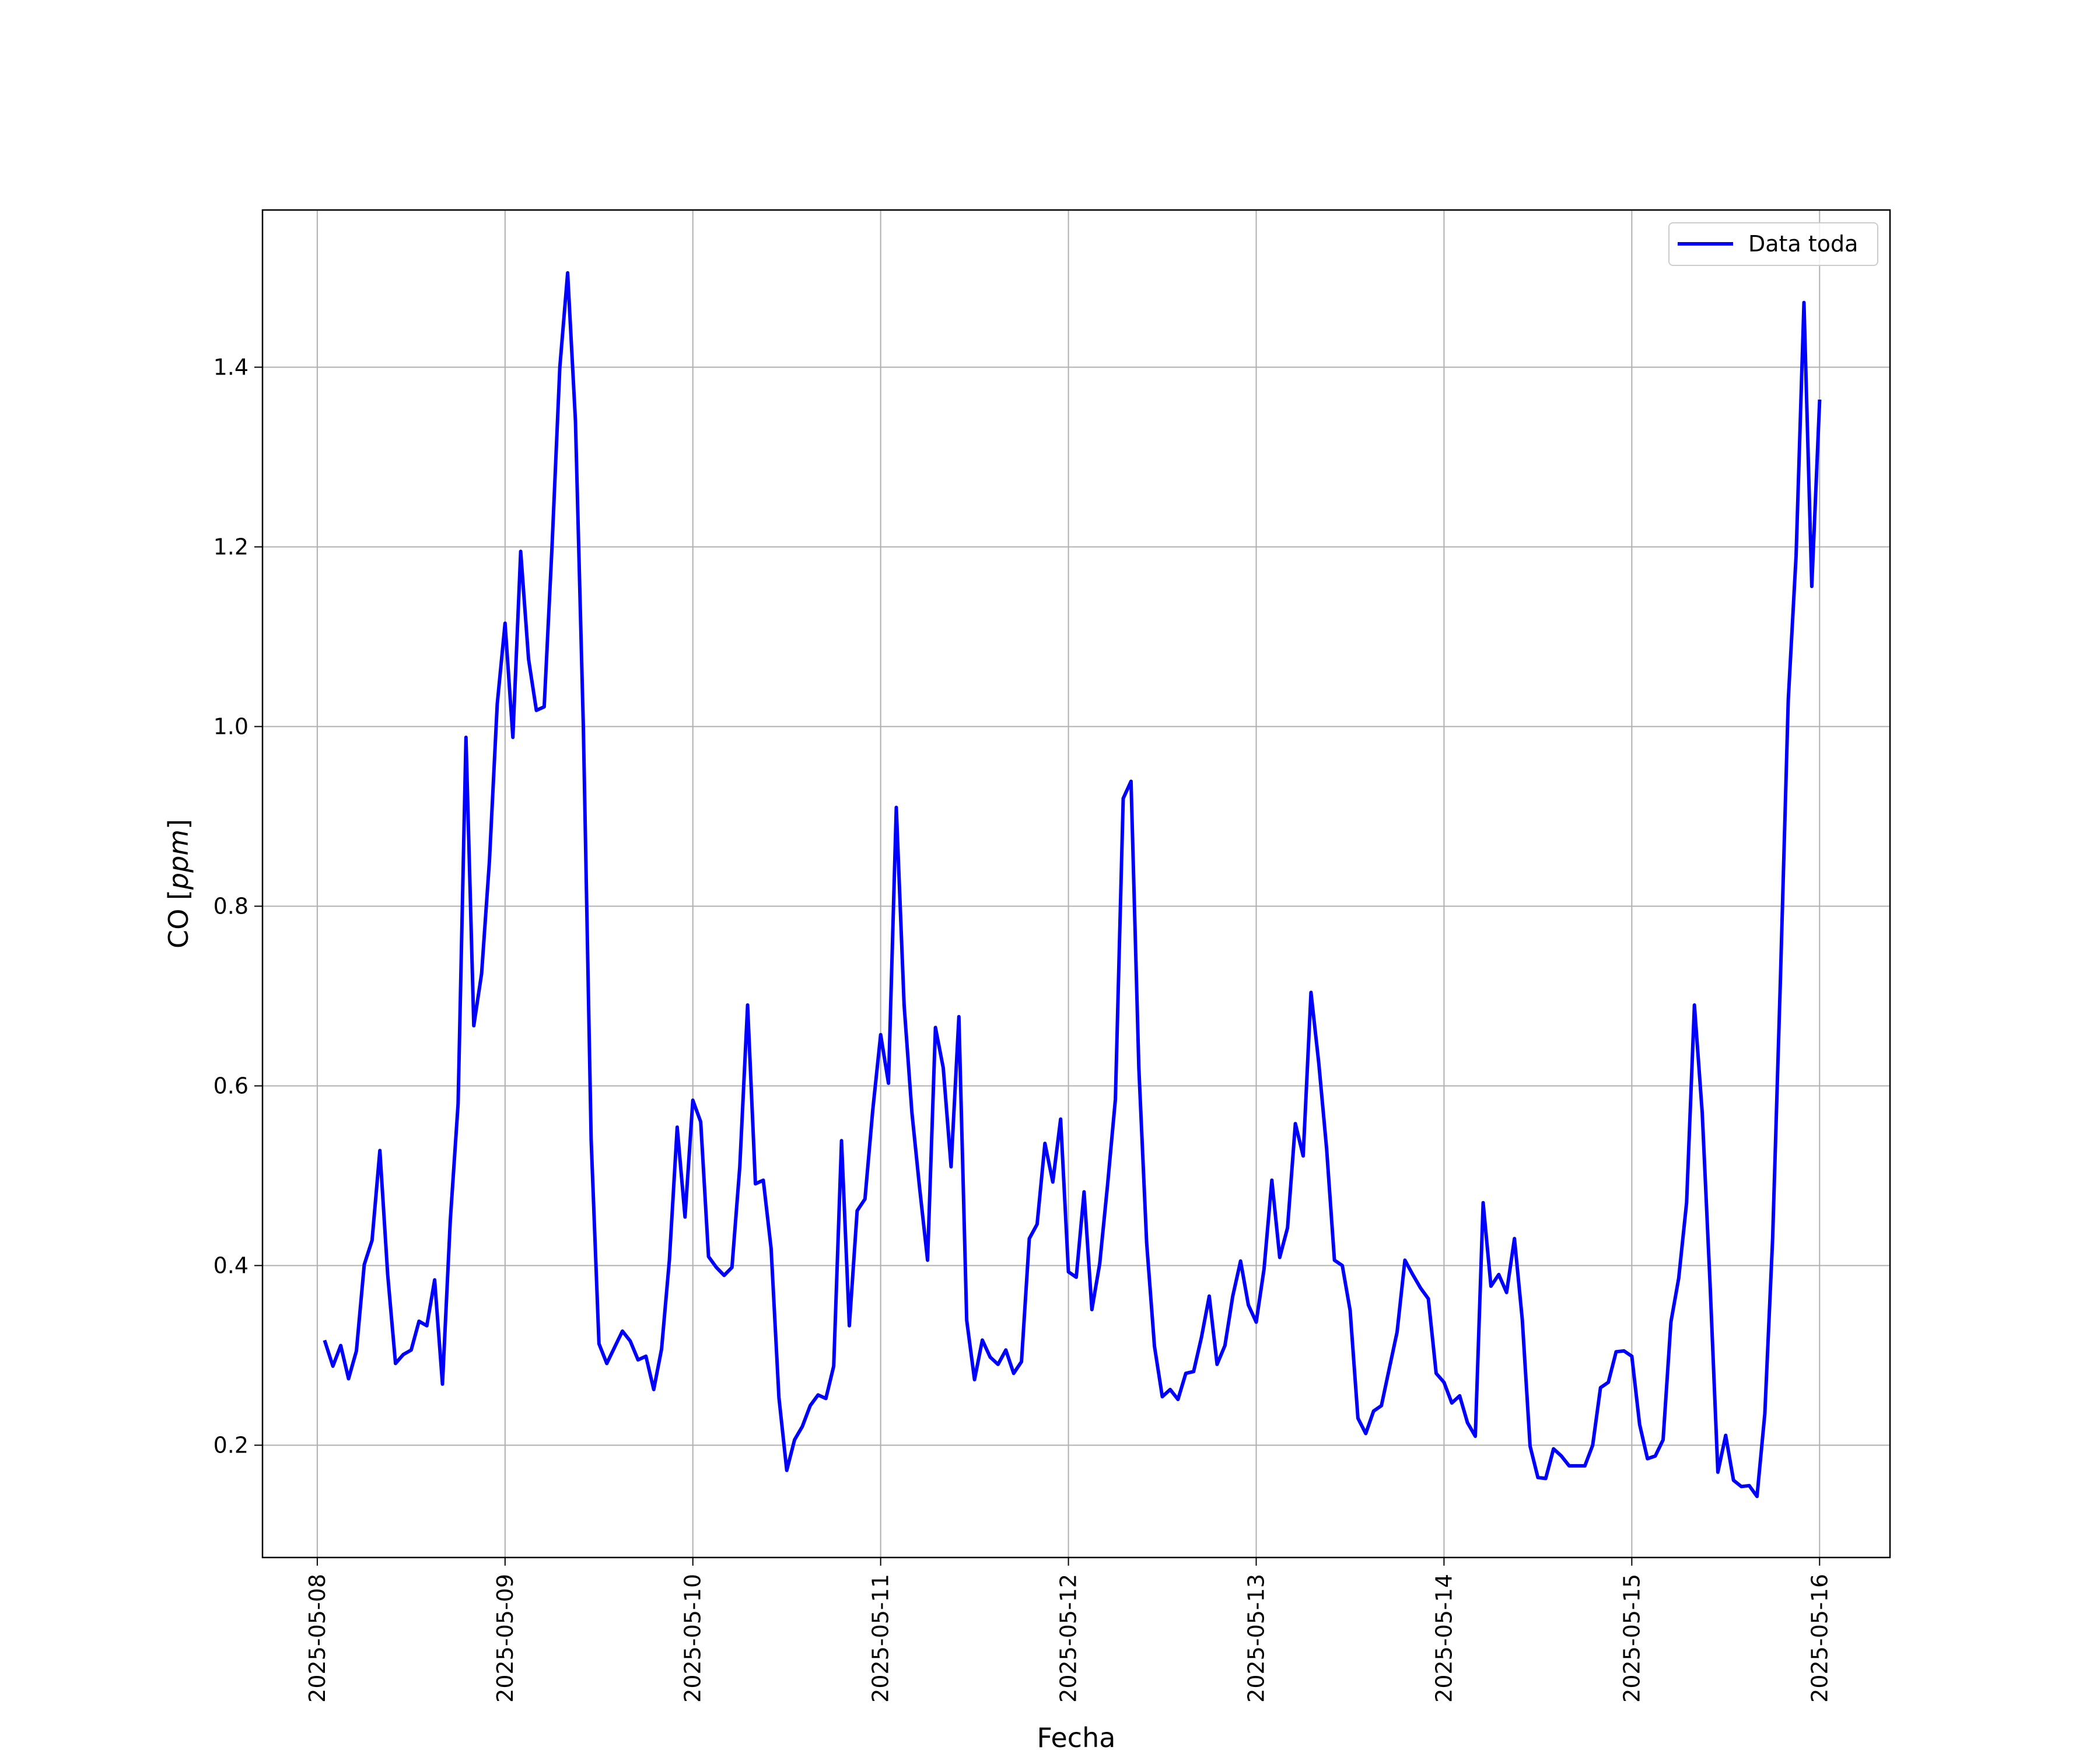 Image resolution: width=2100 pixels, height=1750 pixels. What do you see at coordinates (231, 1266) in the screenshot?
I see `y-tick-label: 0.4` at bounding box center [231, 1266].